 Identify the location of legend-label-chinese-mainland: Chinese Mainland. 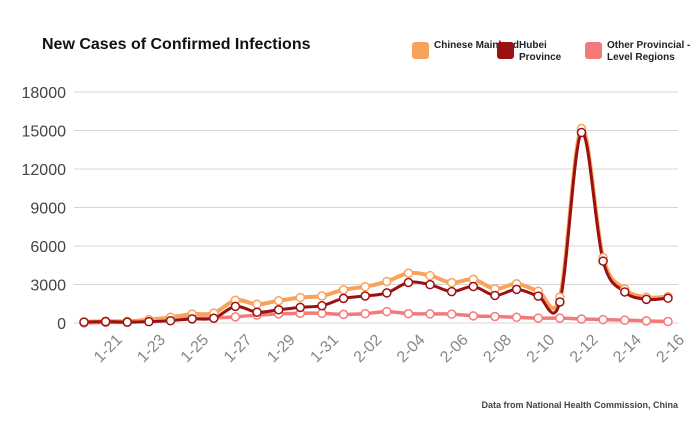
(477, 45).